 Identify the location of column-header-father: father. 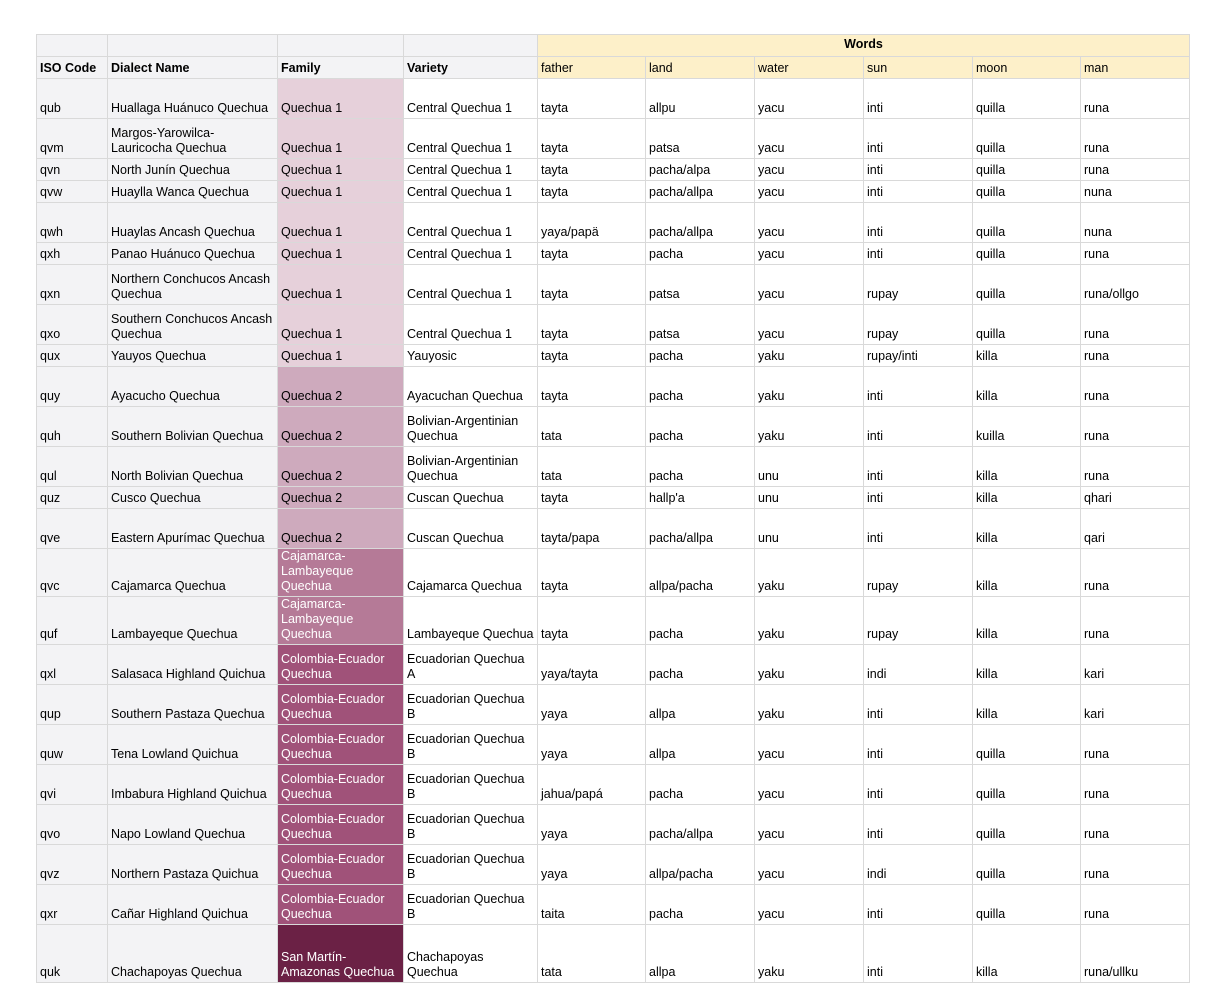
(591, 67).